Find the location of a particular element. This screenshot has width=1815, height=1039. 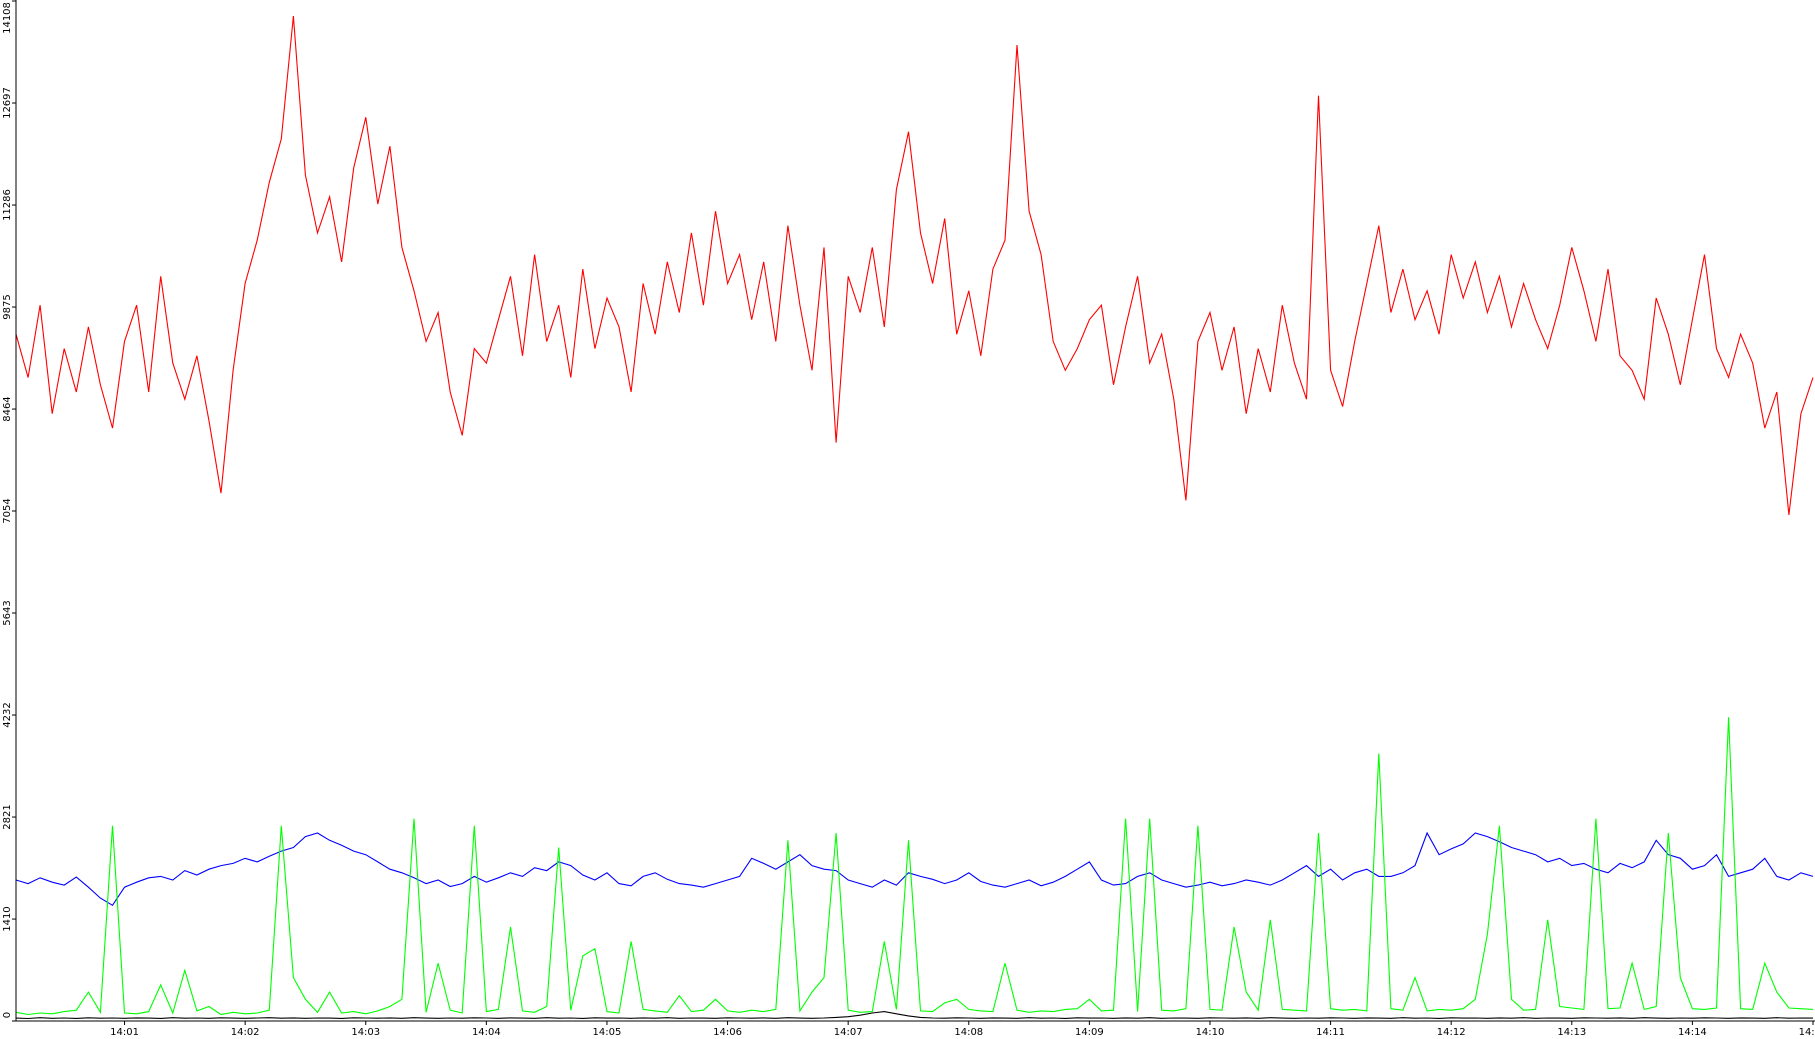

x-tick-label: 14:13 is located at coordinates (1571, 1032).